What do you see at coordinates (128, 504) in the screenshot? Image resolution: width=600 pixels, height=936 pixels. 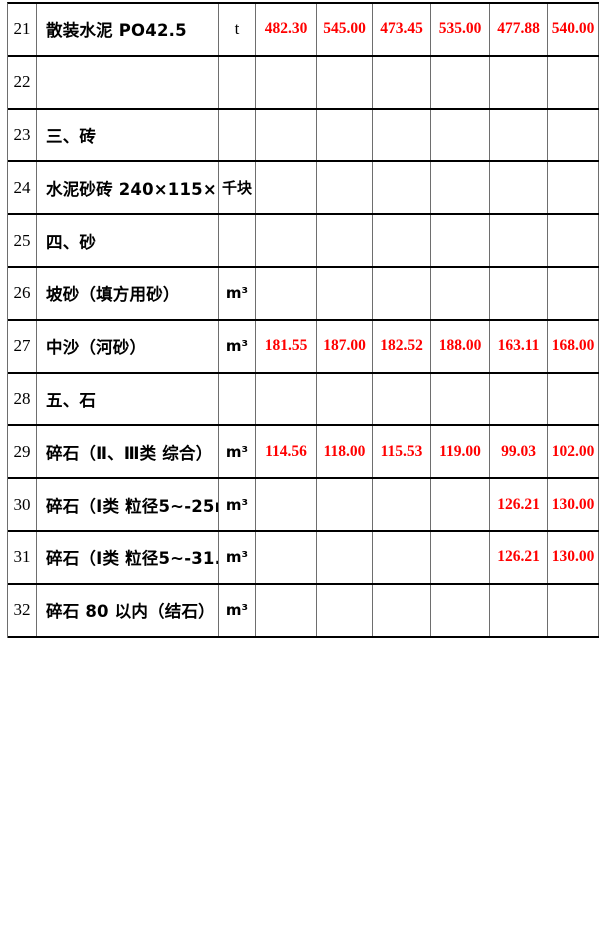 I see `material-name-cell: 碎石（Ⅰ类 粒径5~-25mm）` at bounding box center [128, 504].